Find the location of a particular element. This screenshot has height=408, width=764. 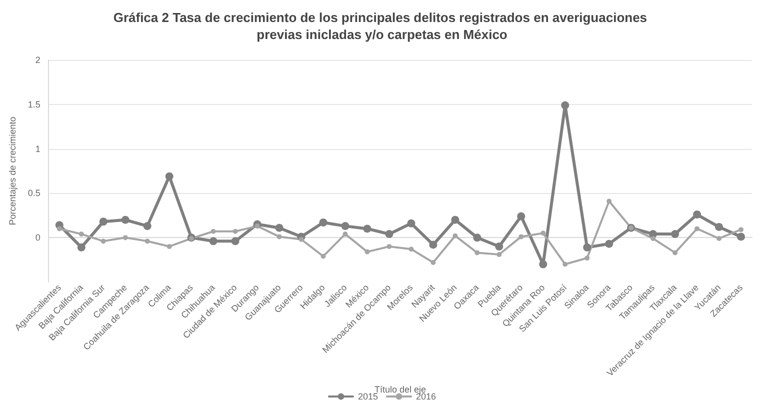

y-tick-label: 2 is located at coordinates (37, 60).